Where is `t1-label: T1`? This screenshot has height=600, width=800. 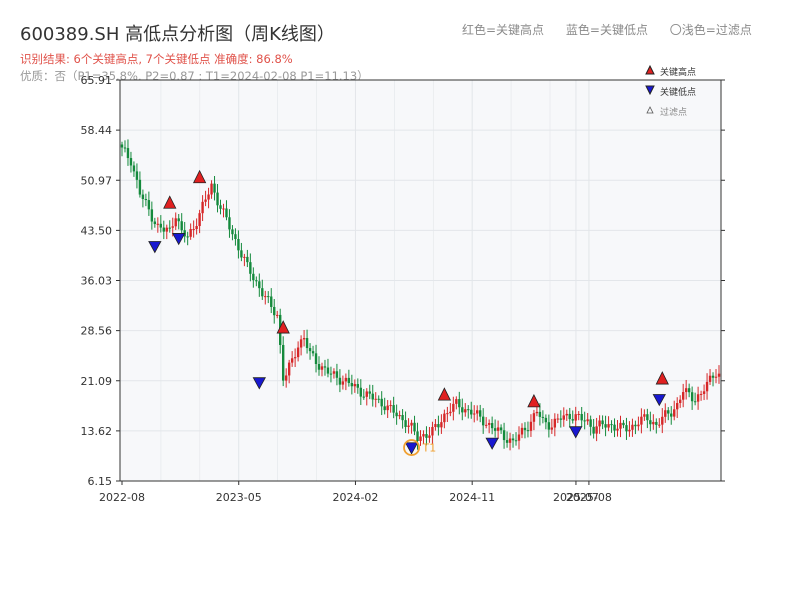 t1-label: T1 is located at coordinates (429, 448).